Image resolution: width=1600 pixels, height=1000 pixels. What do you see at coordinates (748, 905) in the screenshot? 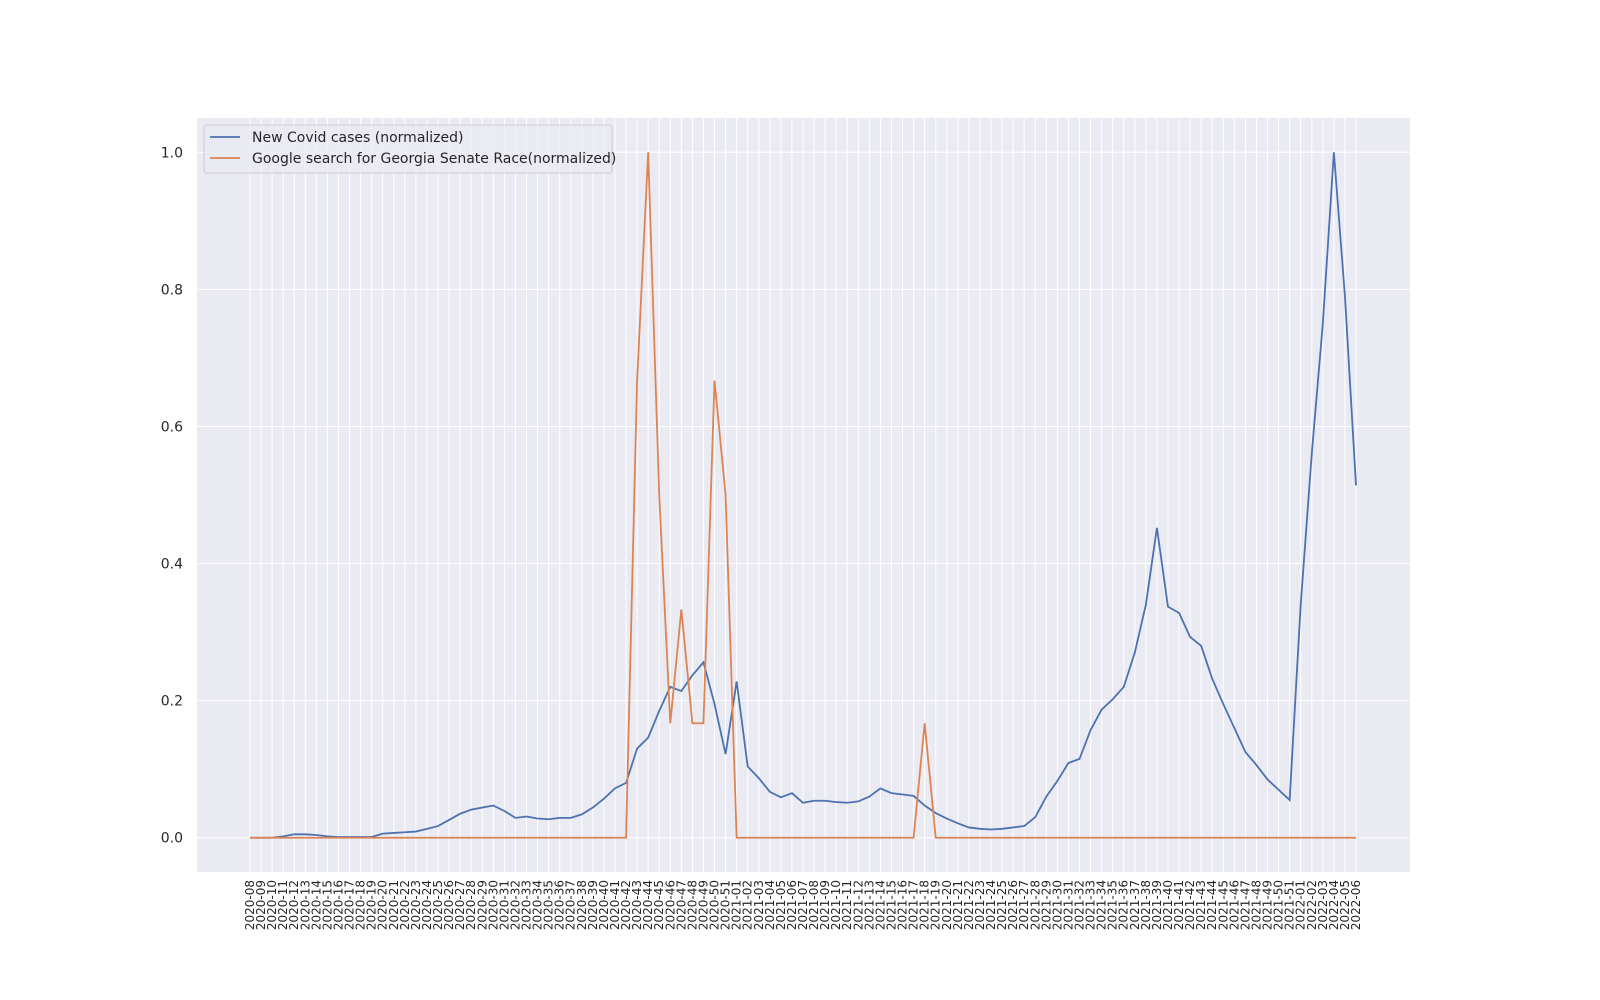
I see `x-tick-label: 2021-02` at bounding box center [748, 905].